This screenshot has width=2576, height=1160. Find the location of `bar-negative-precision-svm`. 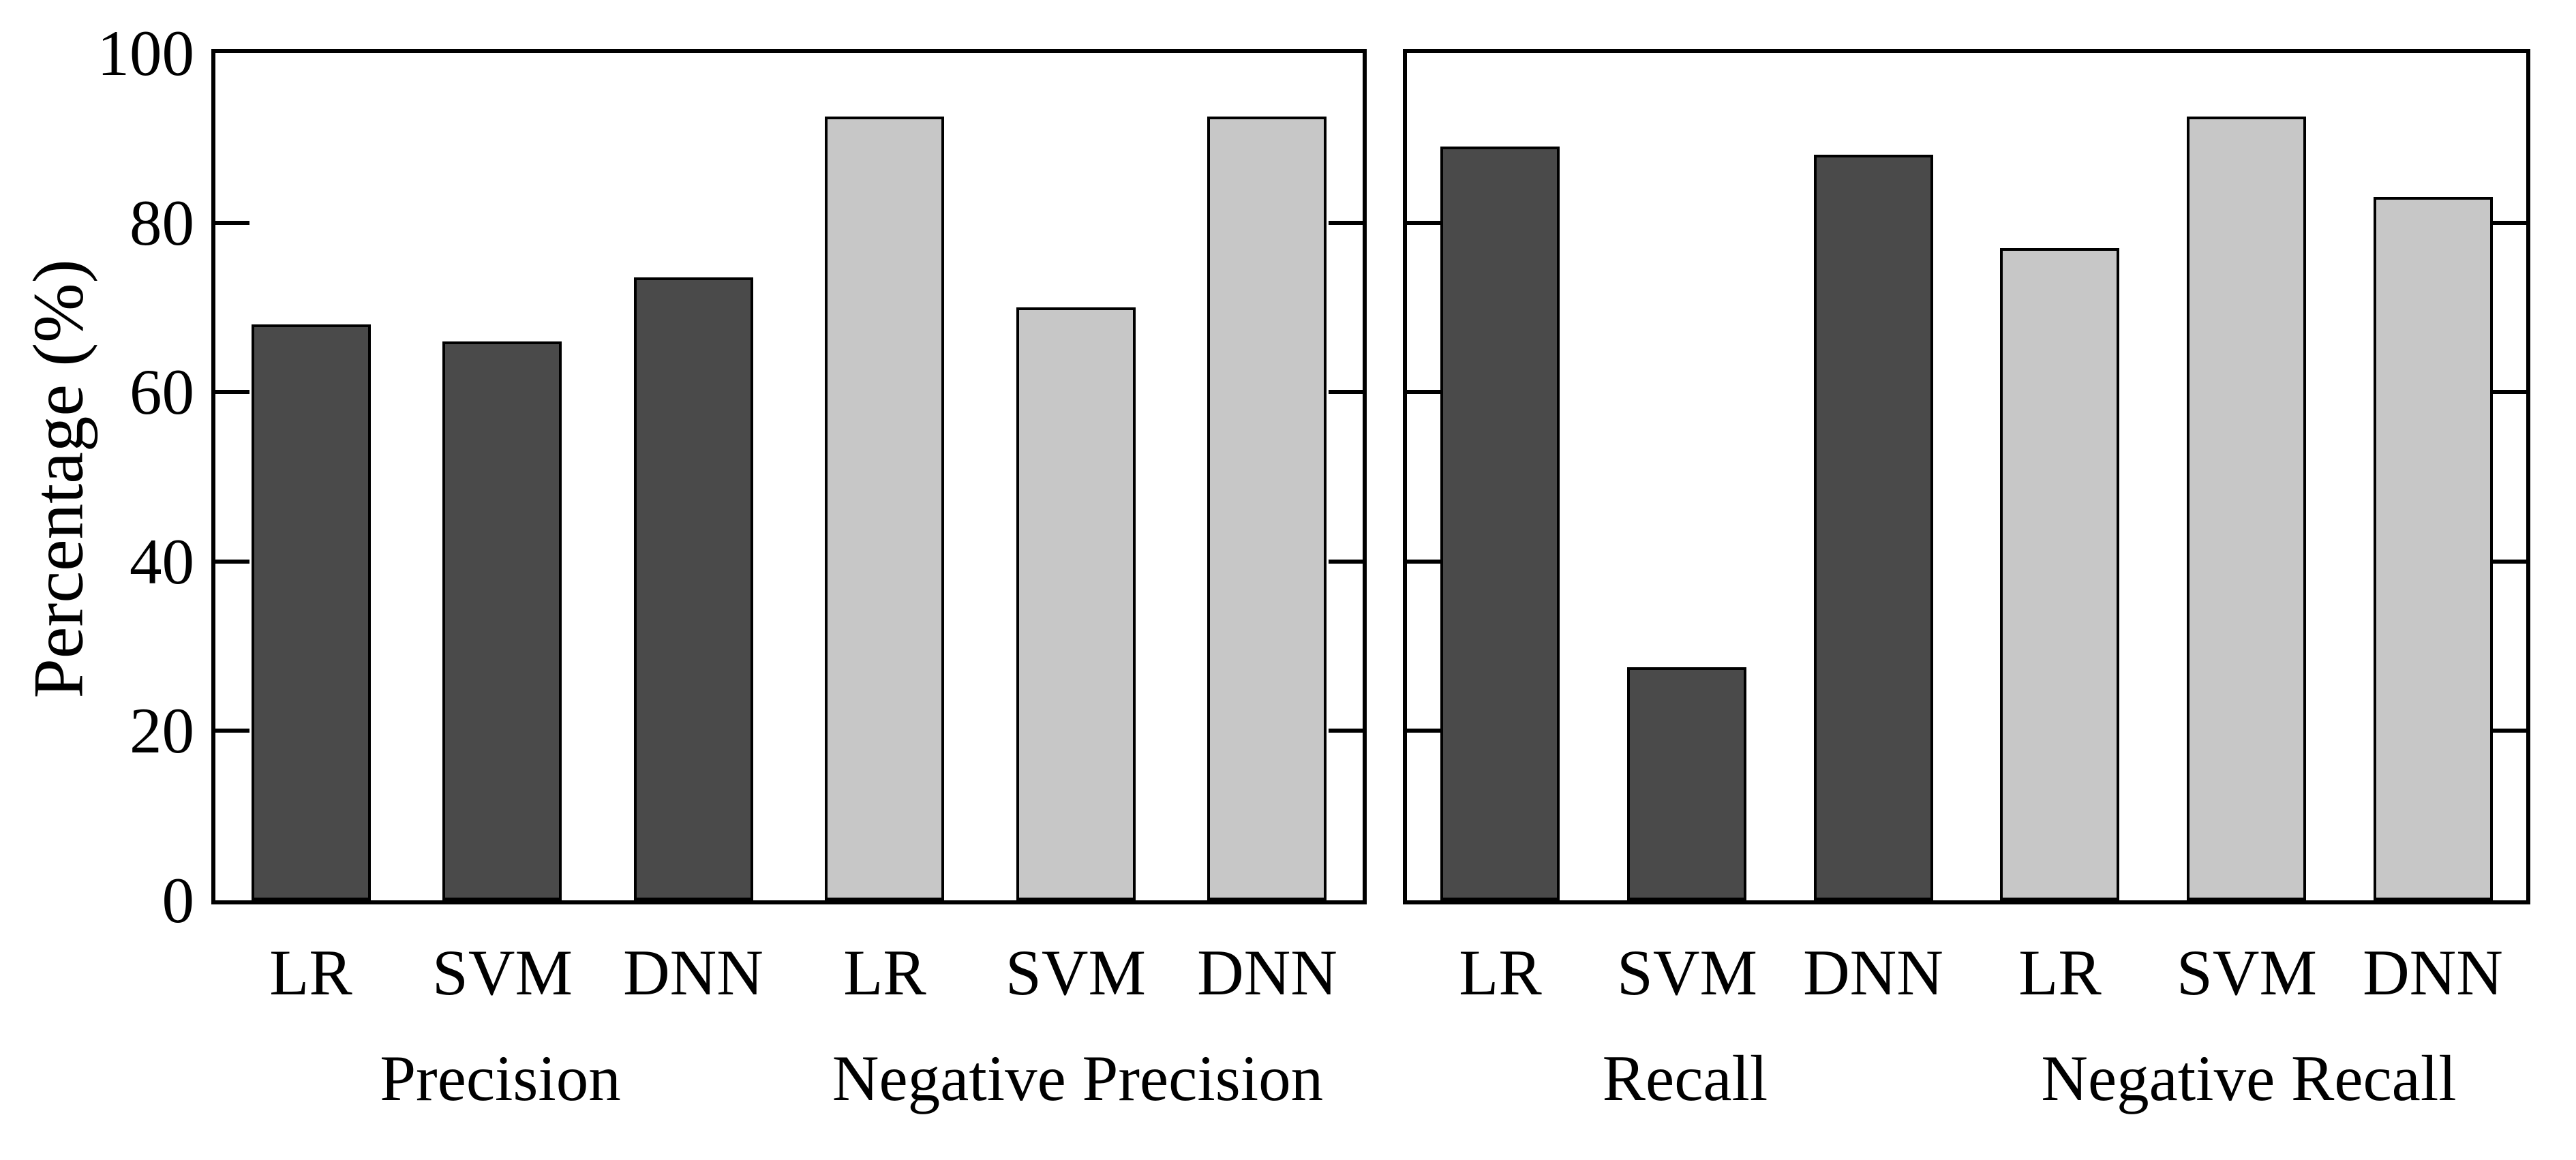

bar-negative-precision-svm is located at coordinates (1076, 603).